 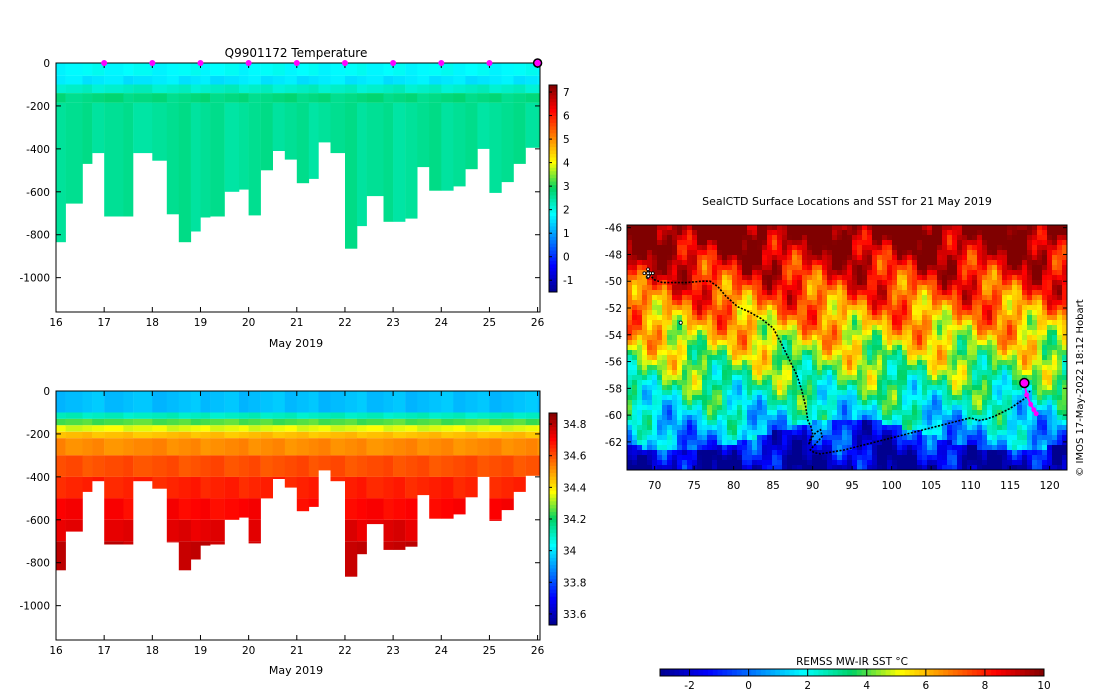 I want to click on temperature-x-tick-label: 20, so click(x=248, y=323).